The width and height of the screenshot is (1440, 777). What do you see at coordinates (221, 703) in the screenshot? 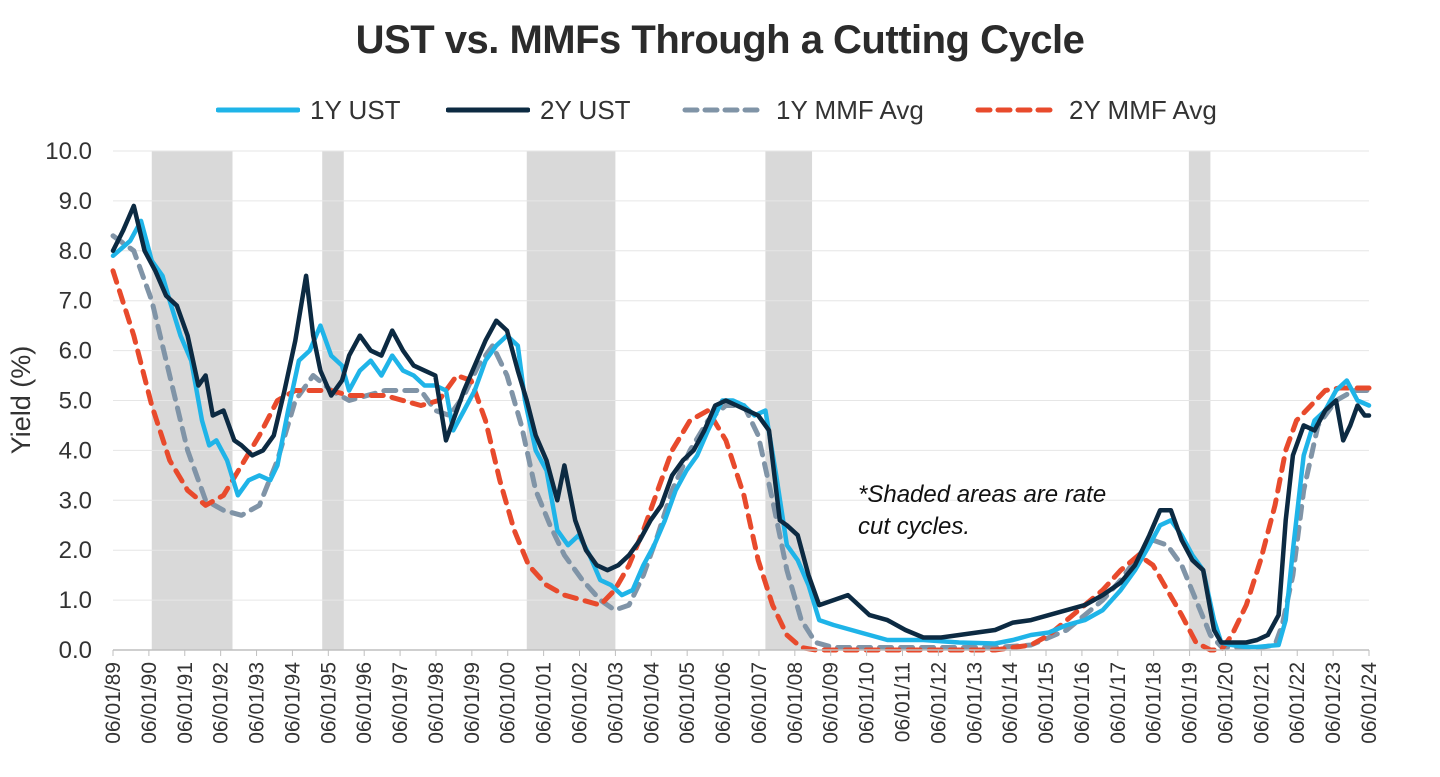
I see `x-tick-label: 06/01/92` at bounding box center [221, 703].